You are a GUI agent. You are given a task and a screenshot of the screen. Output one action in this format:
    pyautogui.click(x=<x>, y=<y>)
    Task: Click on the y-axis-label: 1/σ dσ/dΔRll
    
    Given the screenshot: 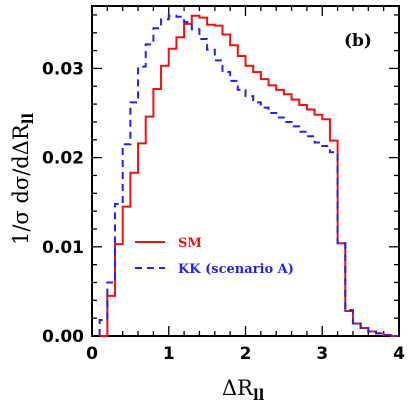 What is the action you would take?
    pyautogui.click(x=23, y=179)
    